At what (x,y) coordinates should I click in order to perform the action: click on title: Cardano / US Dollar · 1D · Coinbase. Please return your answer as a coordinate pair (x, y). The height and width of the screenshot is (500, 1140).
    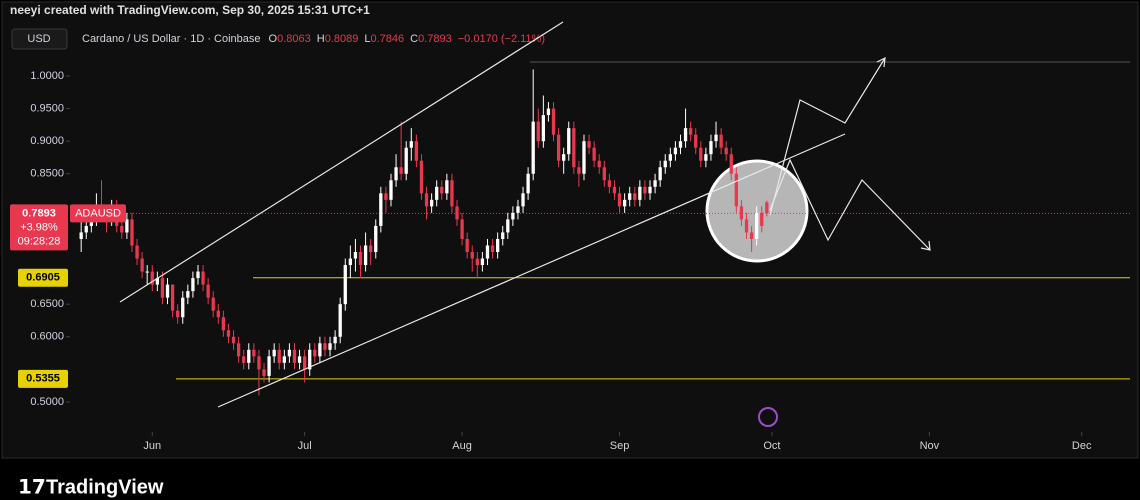
    Looking at the image, I should click on (171, 39).